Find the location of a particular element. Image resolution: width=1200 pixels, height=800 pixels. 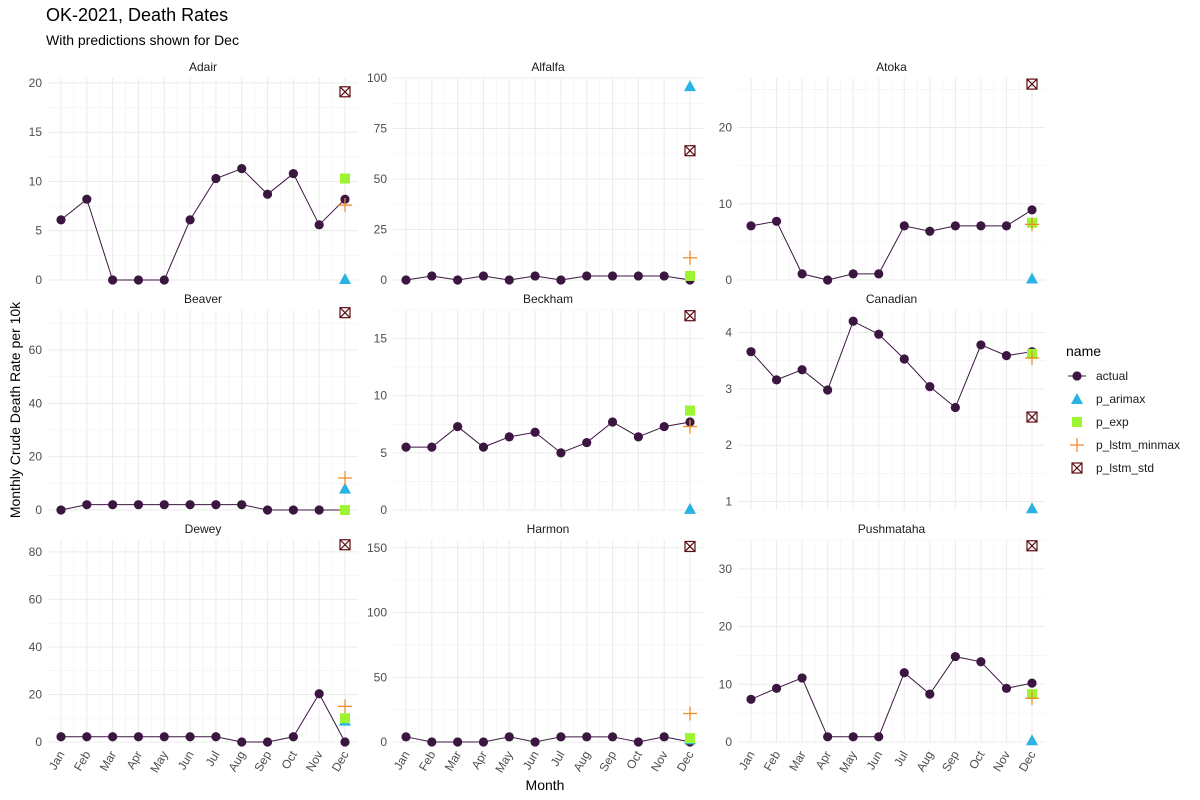

y-tick-label: 25 is located at coordinates (381, 230).